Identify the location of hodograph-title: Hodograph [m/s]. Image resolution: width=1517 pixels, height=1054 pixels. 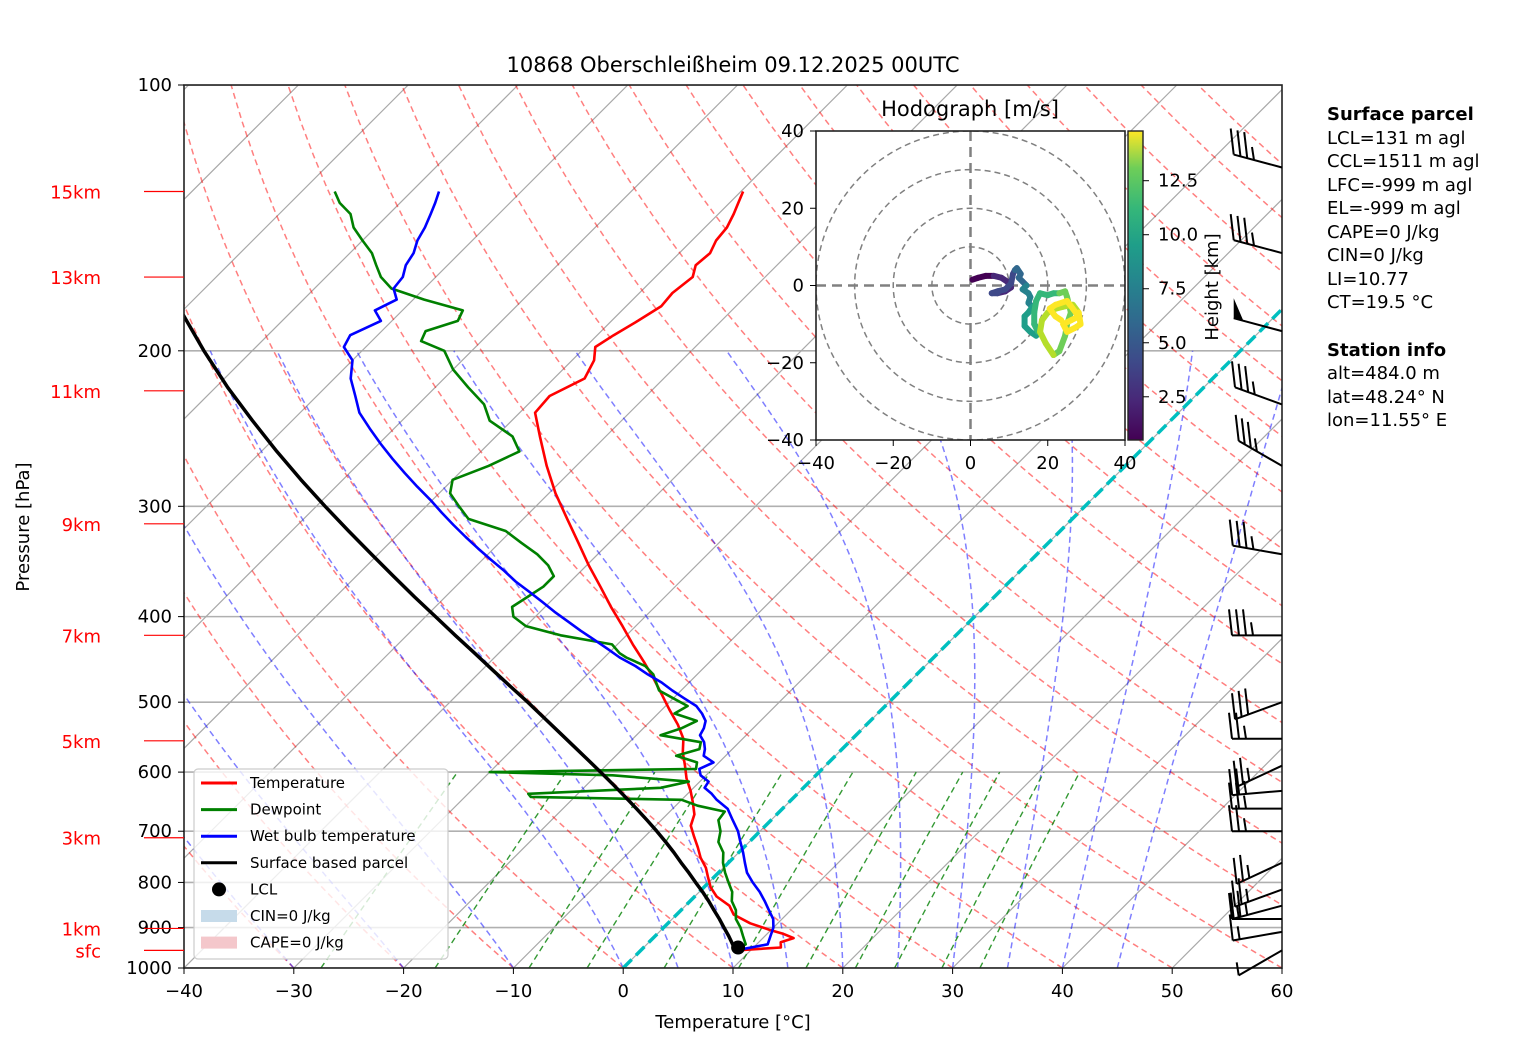
(970, 109).